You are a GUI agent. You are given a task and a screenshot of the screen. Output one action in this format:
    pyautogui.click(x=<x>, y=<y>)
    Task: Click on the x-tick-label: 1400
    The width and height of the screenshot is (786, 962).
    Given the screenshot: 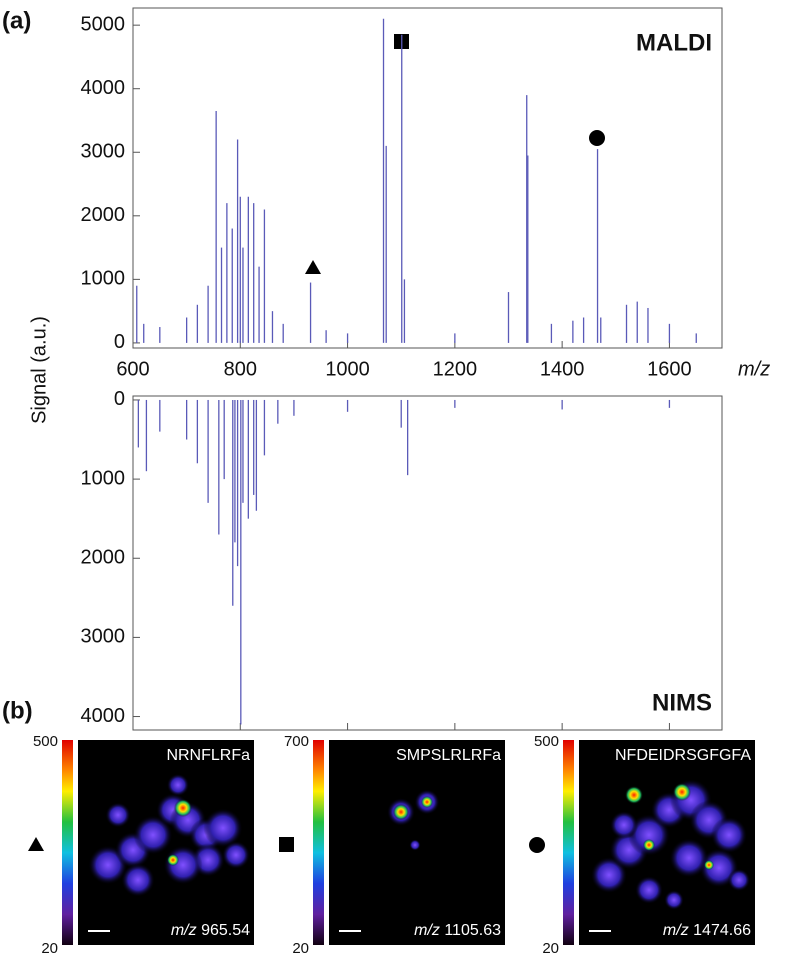 What is the action you would take?
    pyautogui.click(x=562, y=369)
    